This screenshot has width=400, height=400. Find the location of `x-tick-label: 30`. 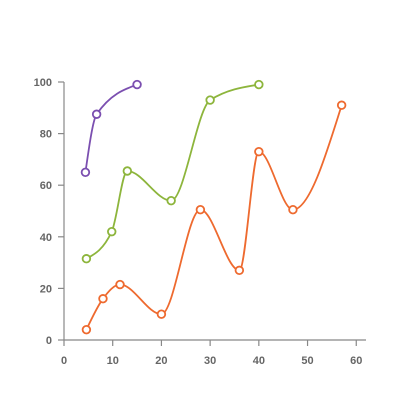

x-tick-label: 30 is located at coordinates (210, 361).